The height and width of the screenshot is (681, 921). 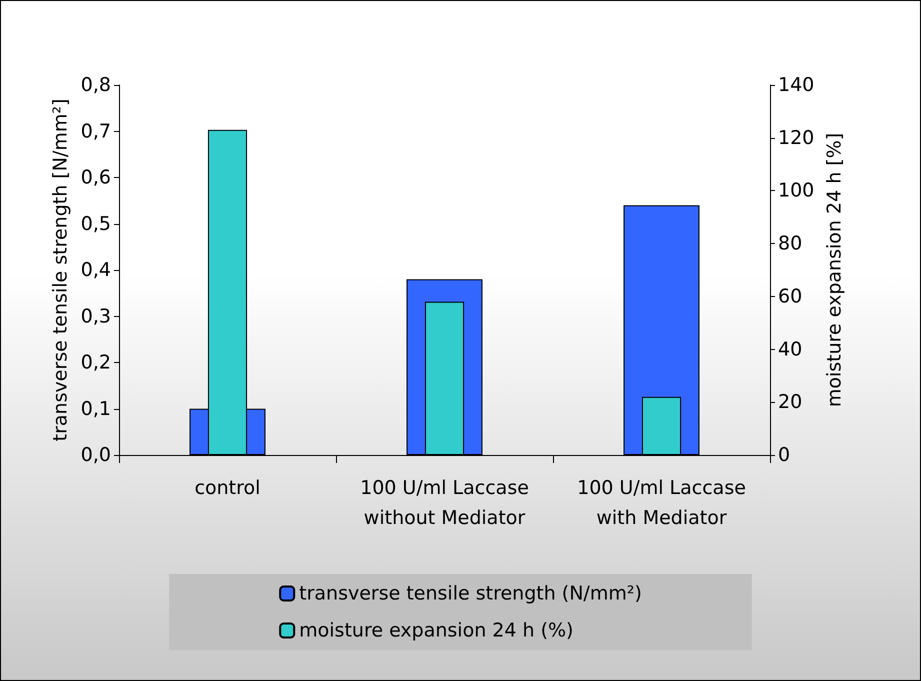 I want to click on y-tick-label: 0,0, so click(x=95, y=455).